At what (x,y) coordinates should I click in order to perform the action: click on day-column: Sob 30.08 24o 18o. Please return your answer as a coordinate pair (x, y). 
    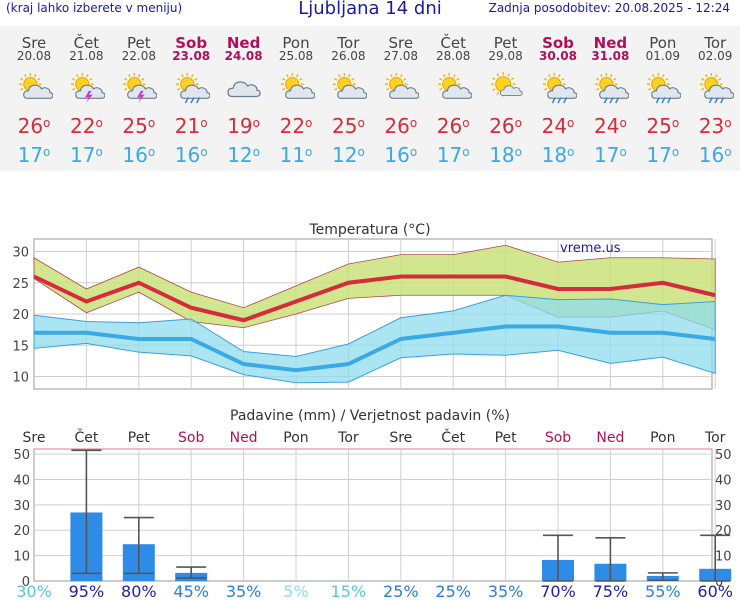
    Looking at the image, I should click on (558, 98).